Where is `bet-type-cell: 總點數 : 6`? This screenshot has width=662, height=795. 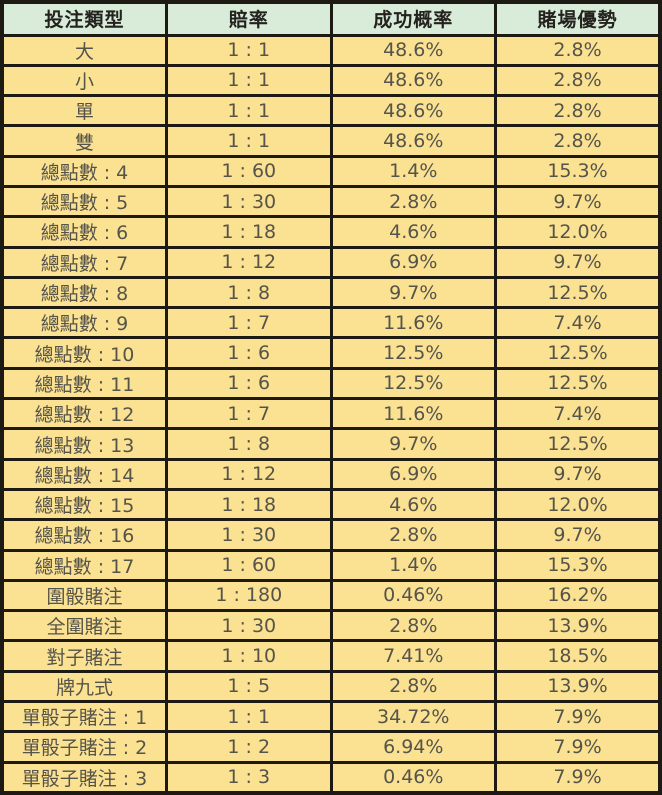 bet-type-cell: 總點數 : 6 is located at coordinates (84, 232).